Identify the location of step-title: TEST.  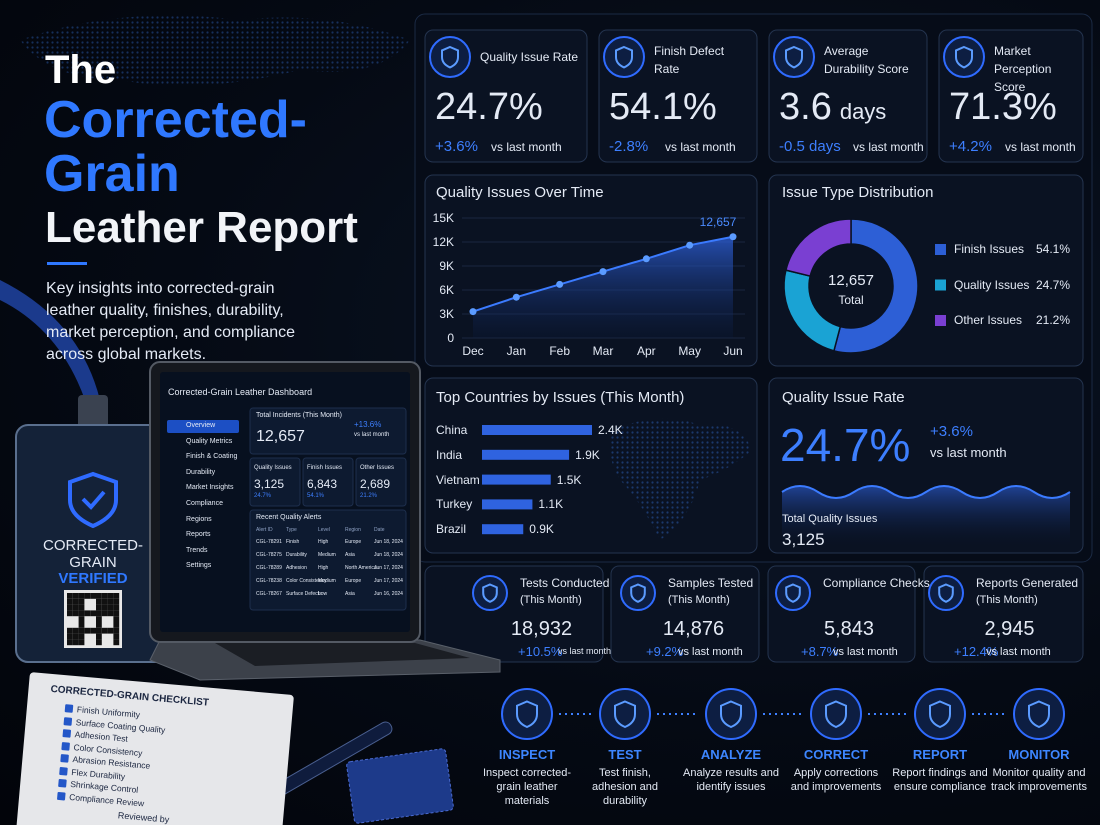
(625, 754).